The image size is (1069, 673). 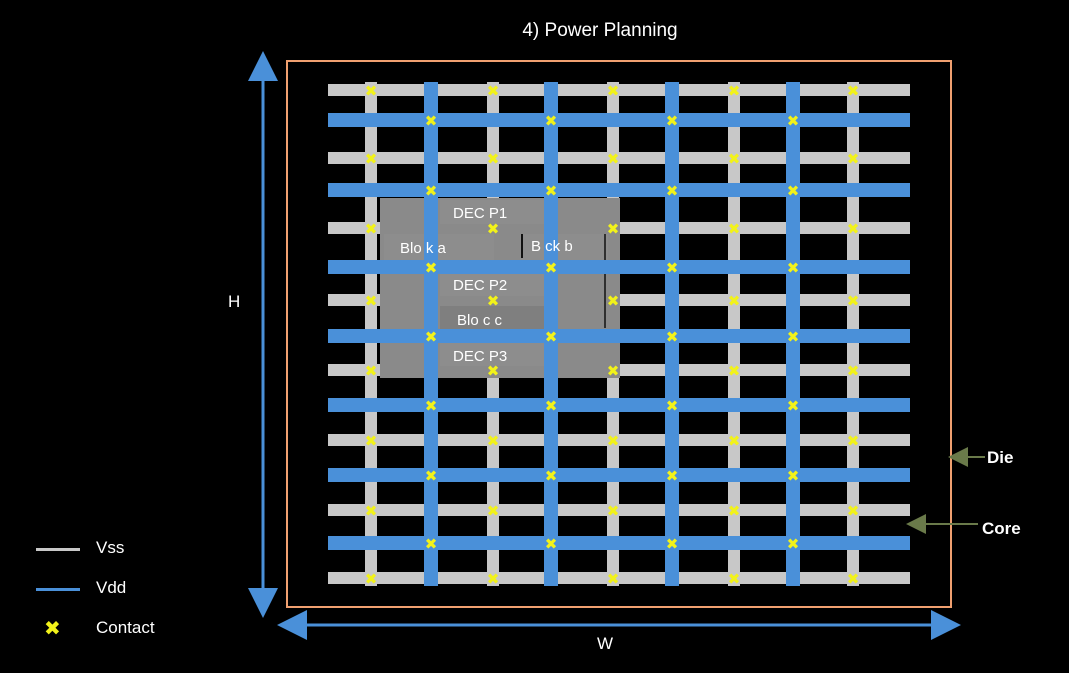 What do you see at coordinates (493, 318) in the screenshot?
I see `block-c-box` at bounding box center [493, 318].